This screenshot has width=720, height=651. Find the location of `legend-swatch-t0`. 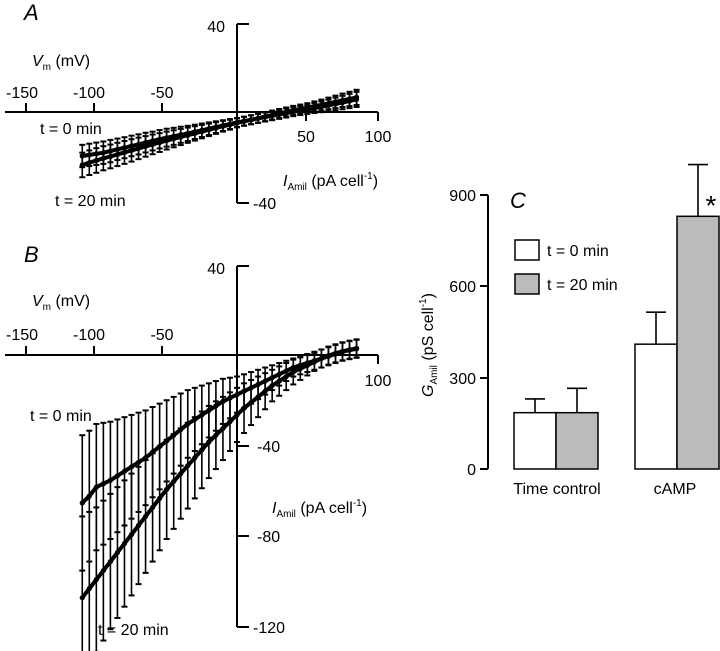

legend-swatch-t0 is located at coordinates (527, 250).